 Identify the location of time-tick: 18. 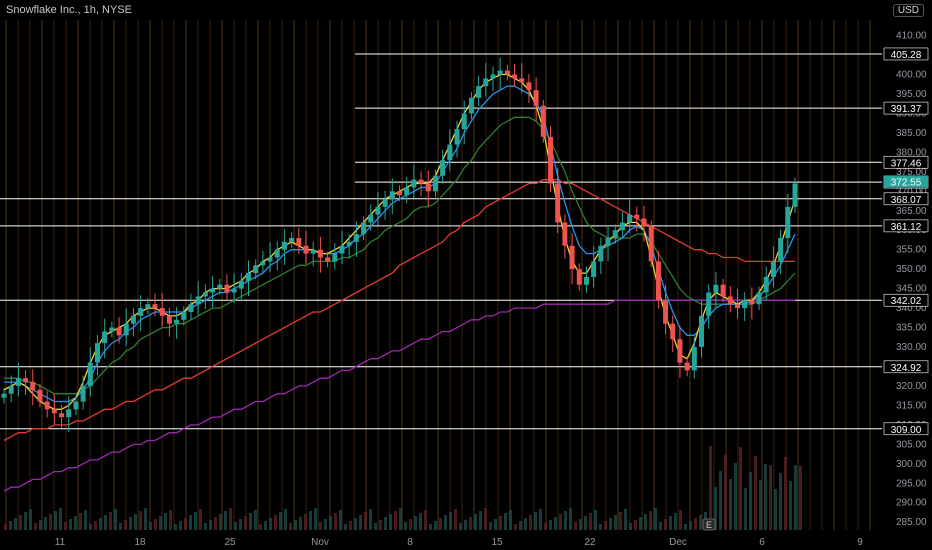
(140, 542).